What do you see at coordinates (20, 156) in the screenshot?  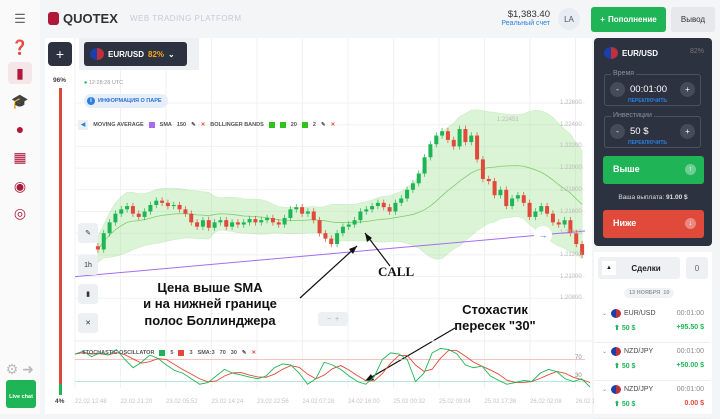 I see `market-icon: ▦` at bounding box center [20, 156].